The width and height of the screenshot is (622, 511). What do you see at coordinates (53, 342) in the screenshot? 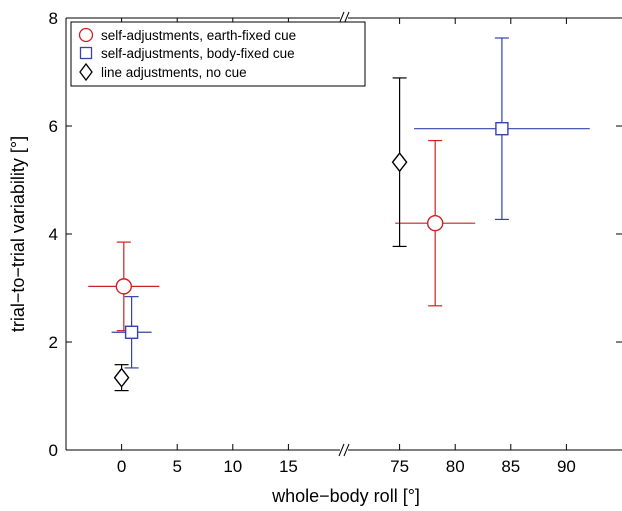
I see `y-tick-label: 2` at bounding box center [53, 342].